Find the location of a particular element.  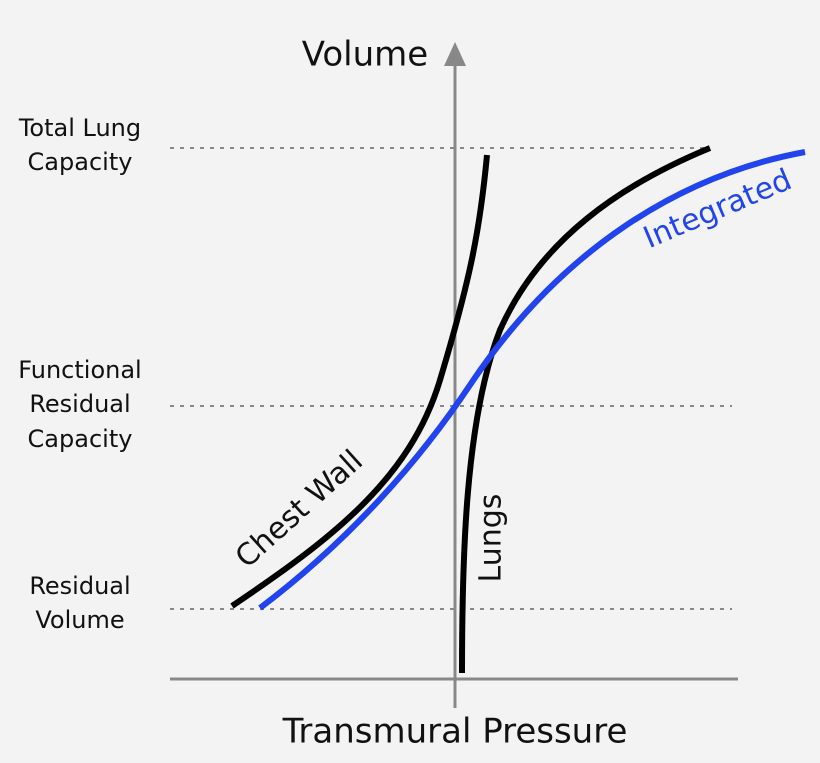

lungs-label: Lungs is located at coordinates (491, 538).